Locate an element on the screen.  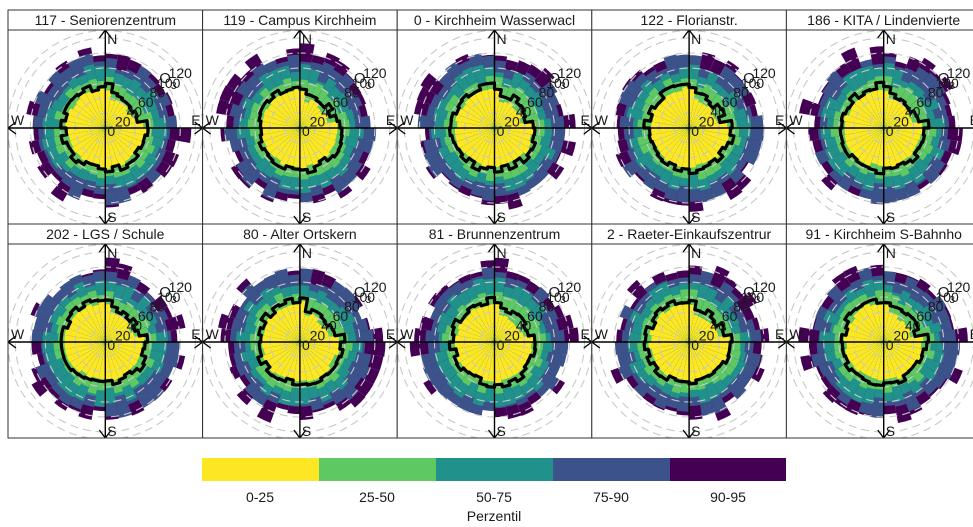
radial-tick-label: 60 is located at coordinates (341, 316).